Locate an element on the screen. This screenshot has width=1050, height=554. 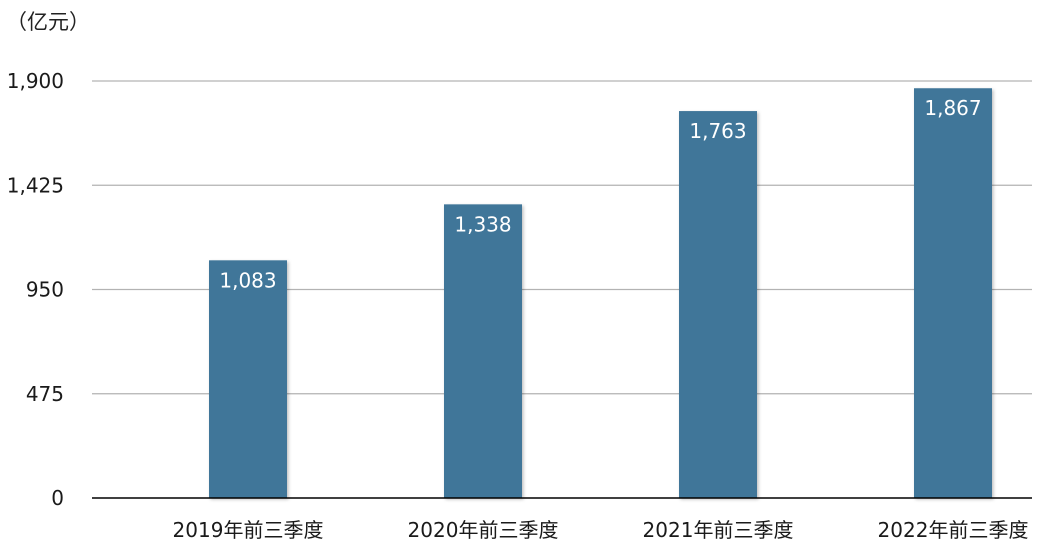
x-category-label: 2020年前三季度 is located at coordinates (483, 530).